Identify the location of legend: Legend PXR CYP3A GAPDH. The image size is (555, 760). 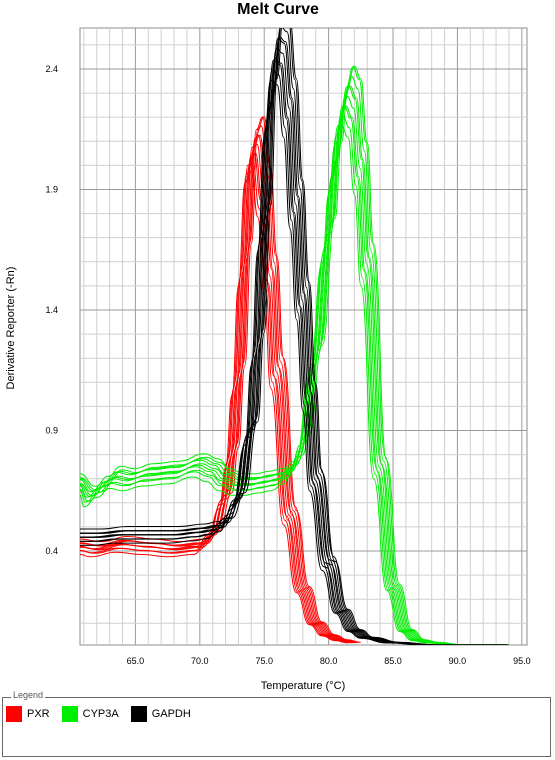
(276, 723).